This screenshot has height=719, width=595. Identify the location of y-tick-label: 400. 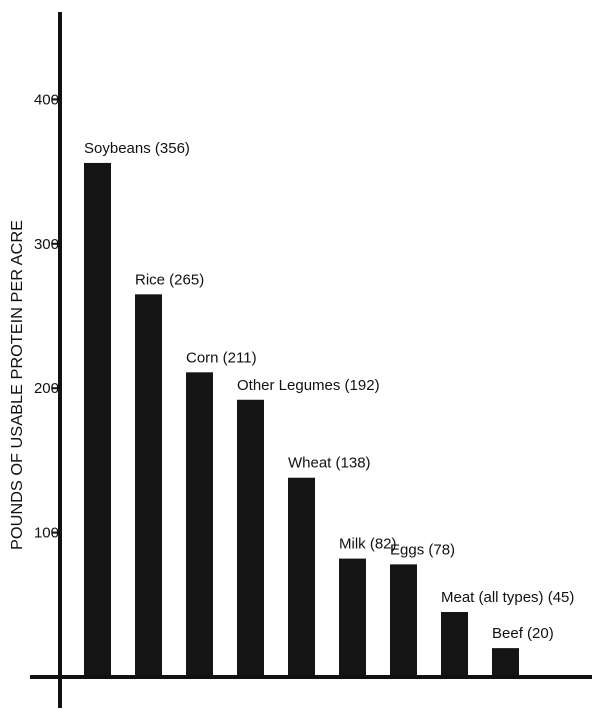
(46, 99).